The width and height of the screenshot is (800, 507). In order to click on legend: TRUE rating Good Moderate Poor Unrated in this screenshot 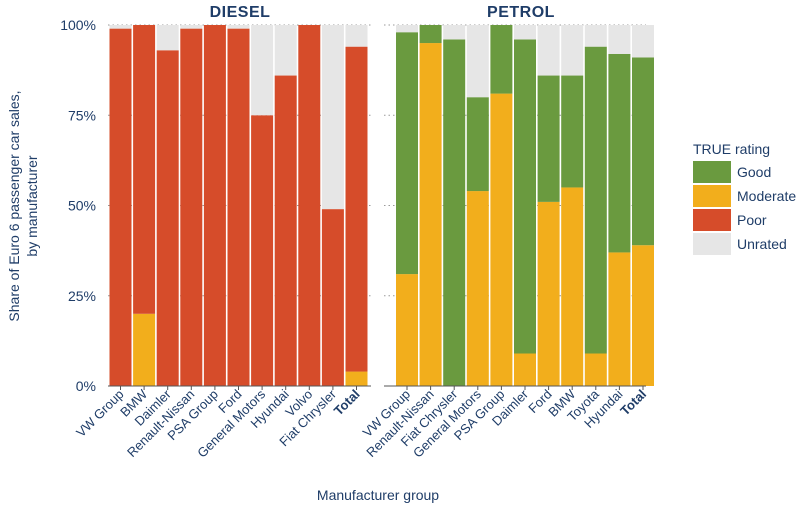, I will do `click(744, 198)`.